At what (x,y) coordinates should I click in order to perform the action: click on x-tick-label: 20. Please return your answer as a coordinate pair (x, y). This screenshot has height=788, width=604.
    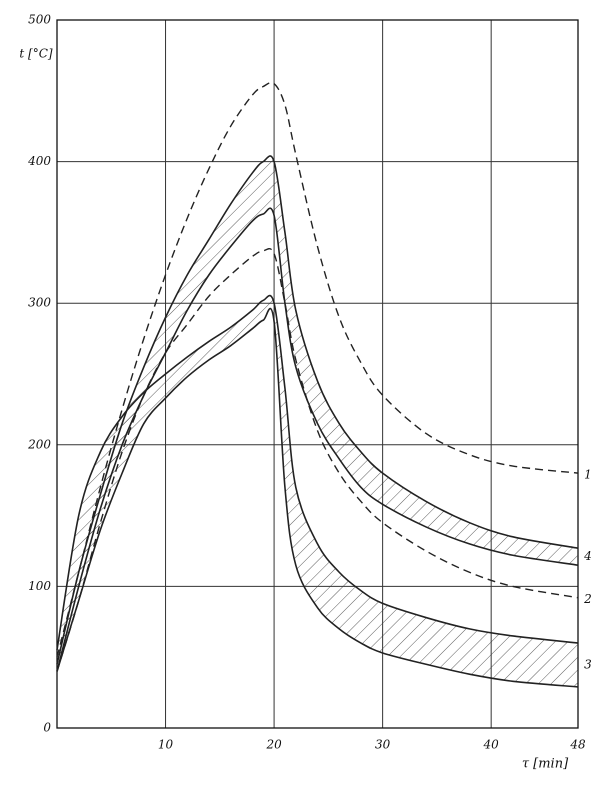
    Looking at the image, I should click on (273, 745).